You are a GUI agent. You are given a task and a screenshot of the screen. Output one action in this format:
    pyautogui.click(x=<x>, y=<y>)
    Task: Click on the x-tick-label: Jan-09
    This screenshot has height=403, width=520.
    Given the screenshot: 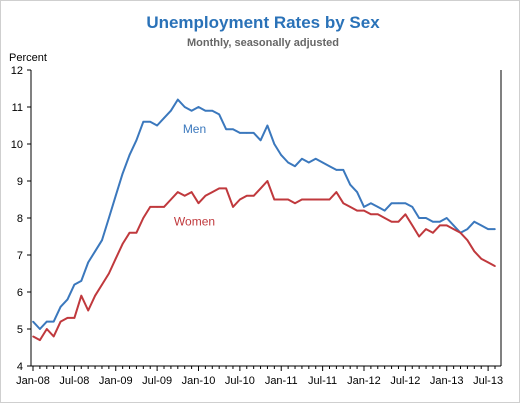 What is the action you would take?
    pyautogui.click(x=116, y=381)
    